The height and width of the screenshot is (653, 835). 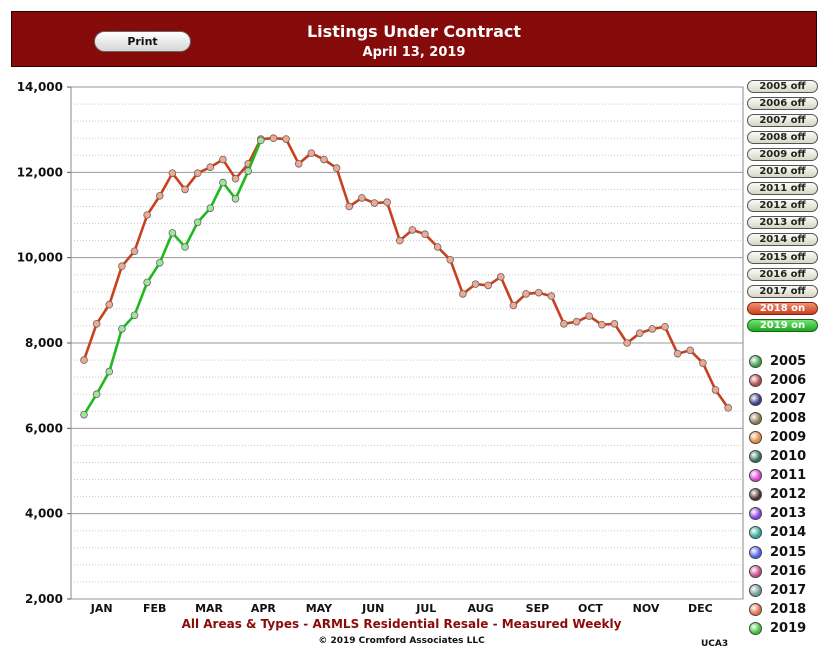 I want to click on x-tick-label: JAN, so click(x=101, y=608).